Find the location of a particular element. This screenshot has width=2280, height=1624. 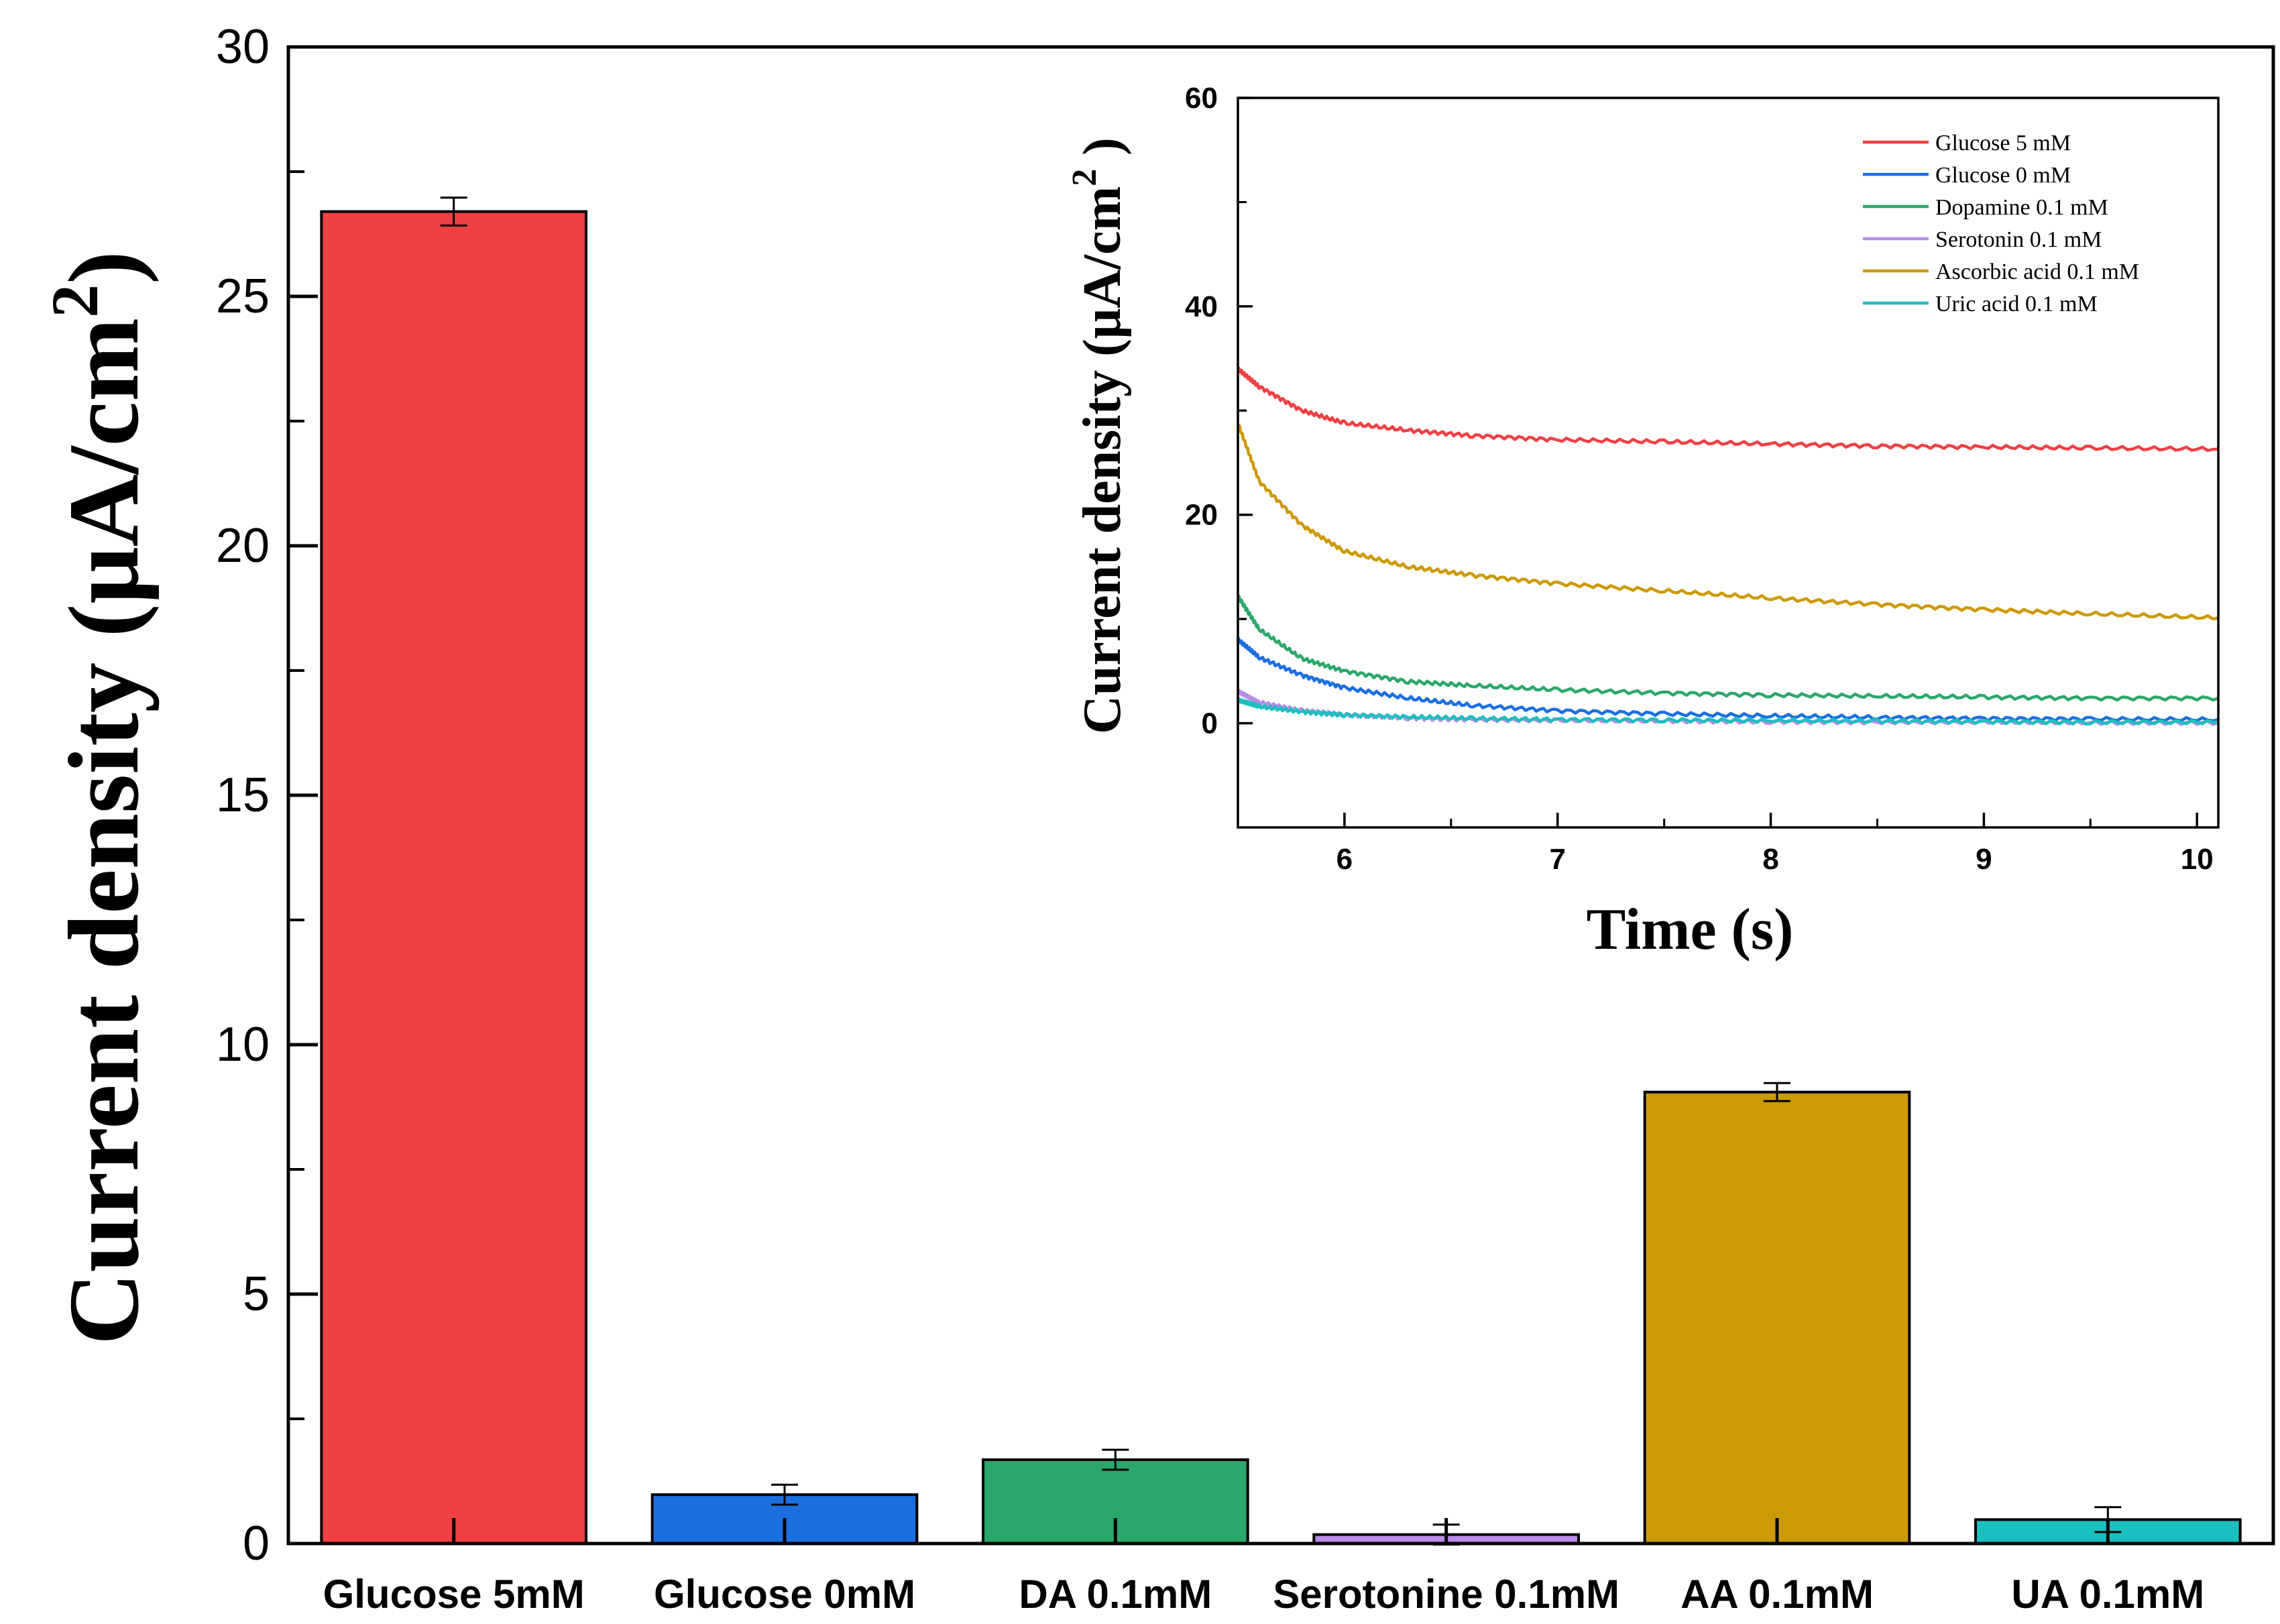

y-axis-label: Current density (μA/cm2) is located at coordinates (99, 798).